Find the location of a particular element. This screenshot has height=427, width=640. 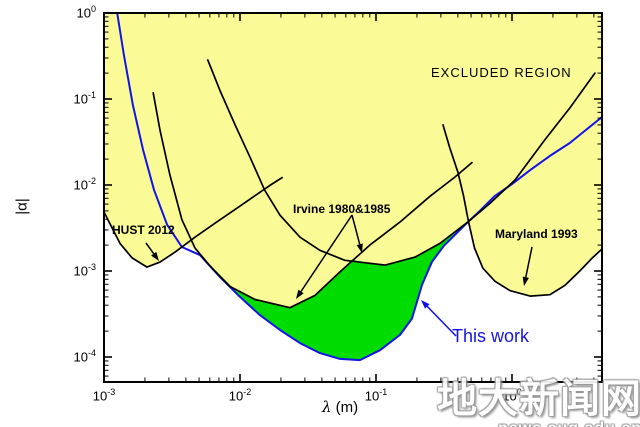

y-axis-title: |α| is located at coordinates (22, 206).